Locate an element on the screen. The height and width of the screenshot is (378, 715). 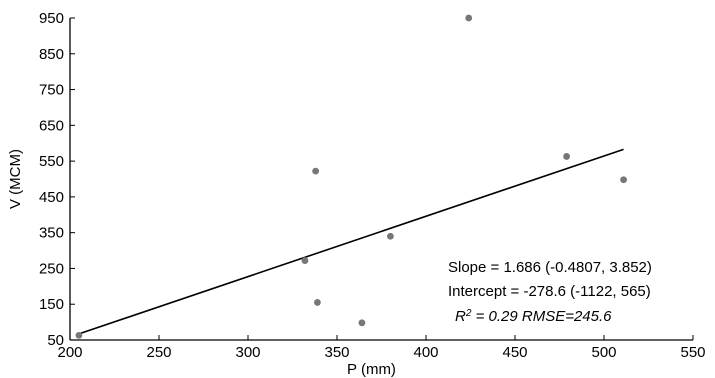
y-tick-label: 750 is located at coordinates (51, 90).